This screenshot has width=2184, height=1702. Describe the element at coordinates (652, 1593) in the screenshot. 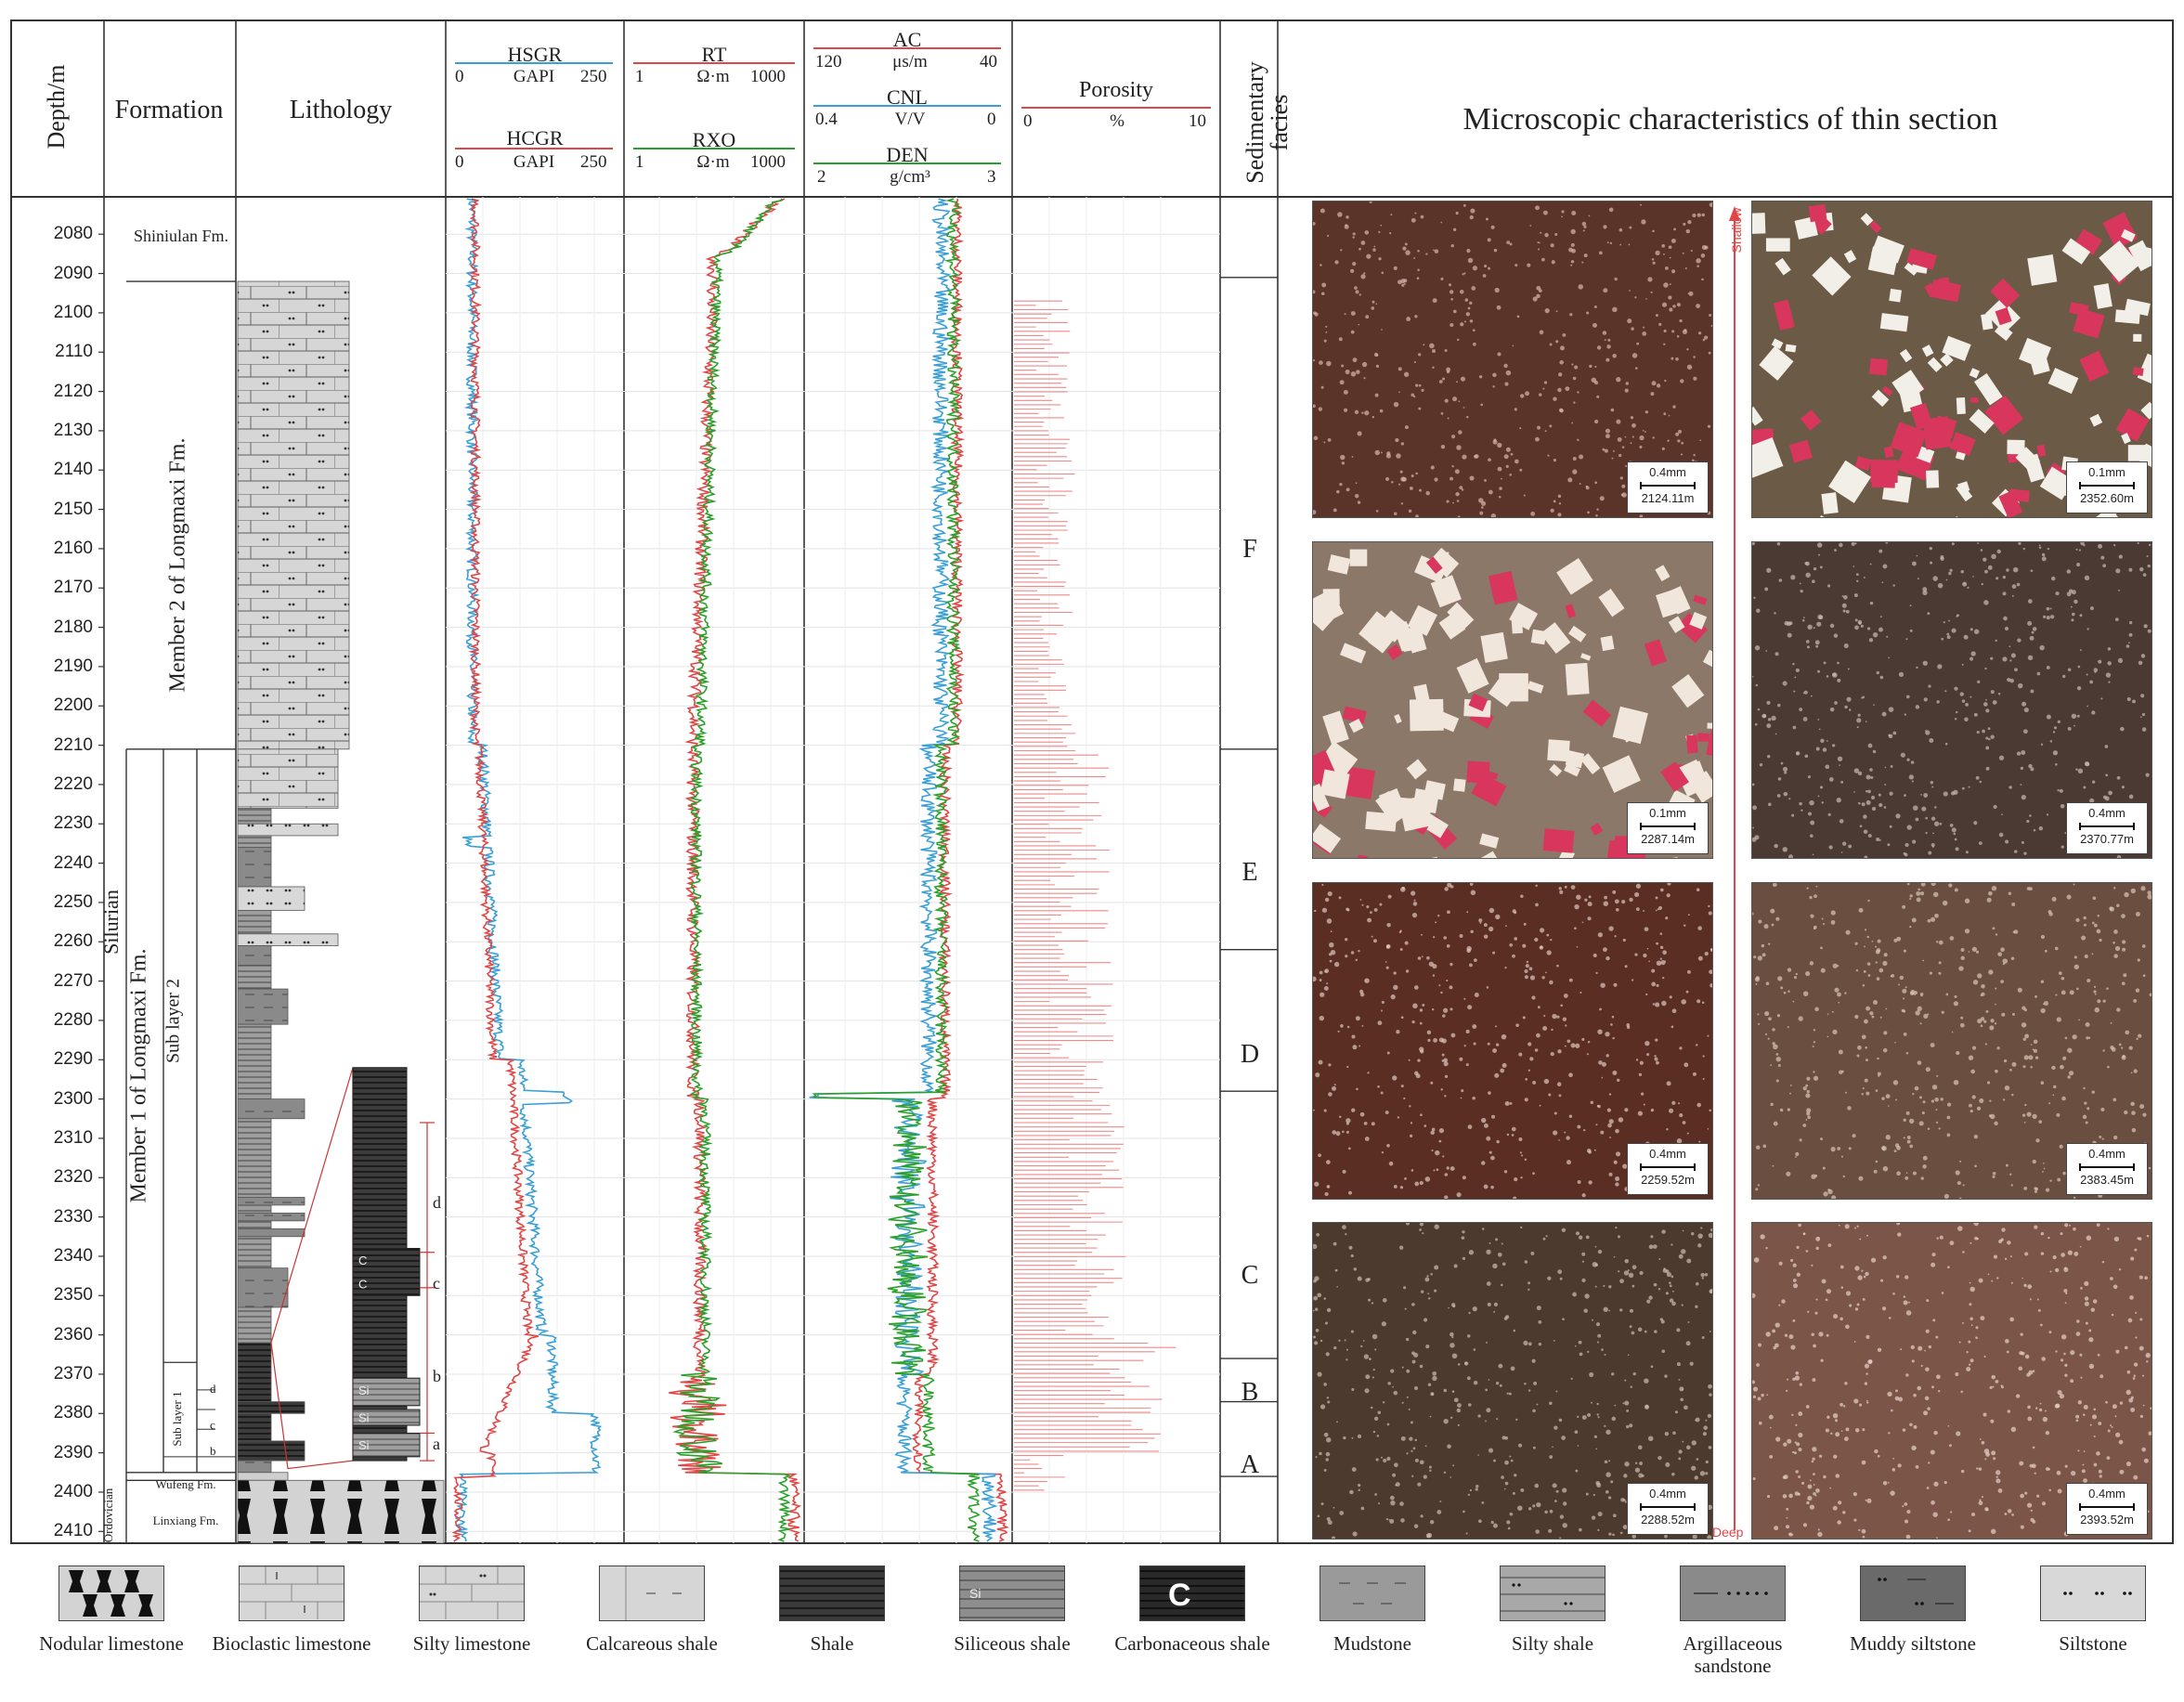

I see `swatch-pattern` at that location.